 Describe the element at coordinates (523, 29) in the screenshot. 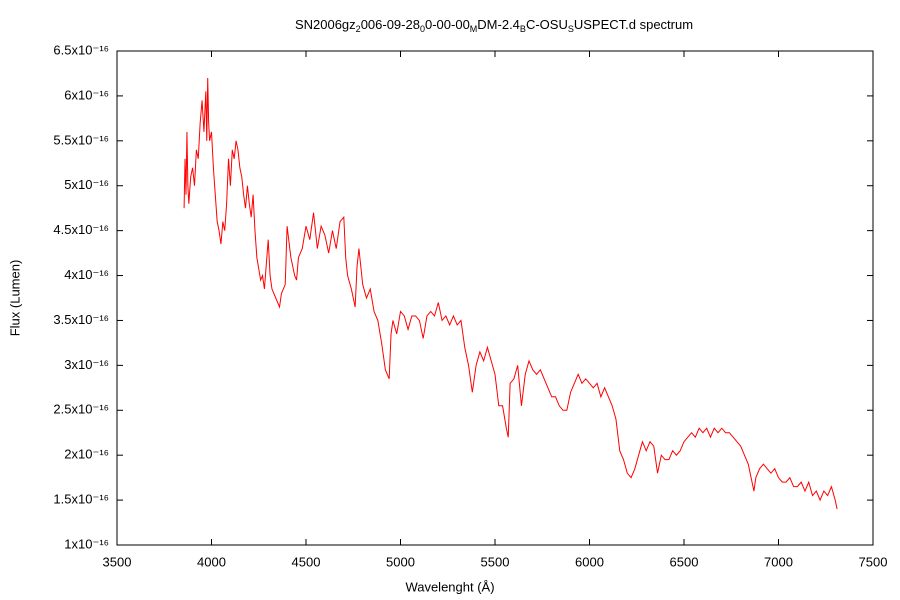

I see `title-part: B` at that location.